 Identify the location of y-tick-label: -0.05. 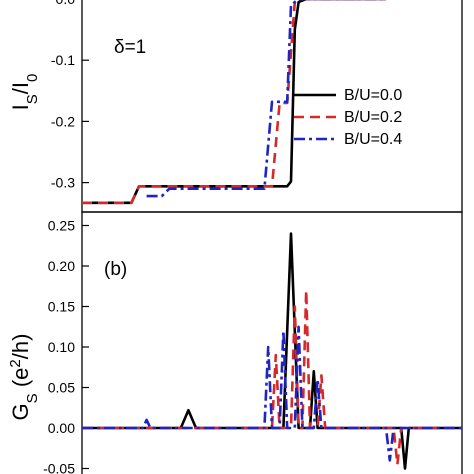
(59, 467).